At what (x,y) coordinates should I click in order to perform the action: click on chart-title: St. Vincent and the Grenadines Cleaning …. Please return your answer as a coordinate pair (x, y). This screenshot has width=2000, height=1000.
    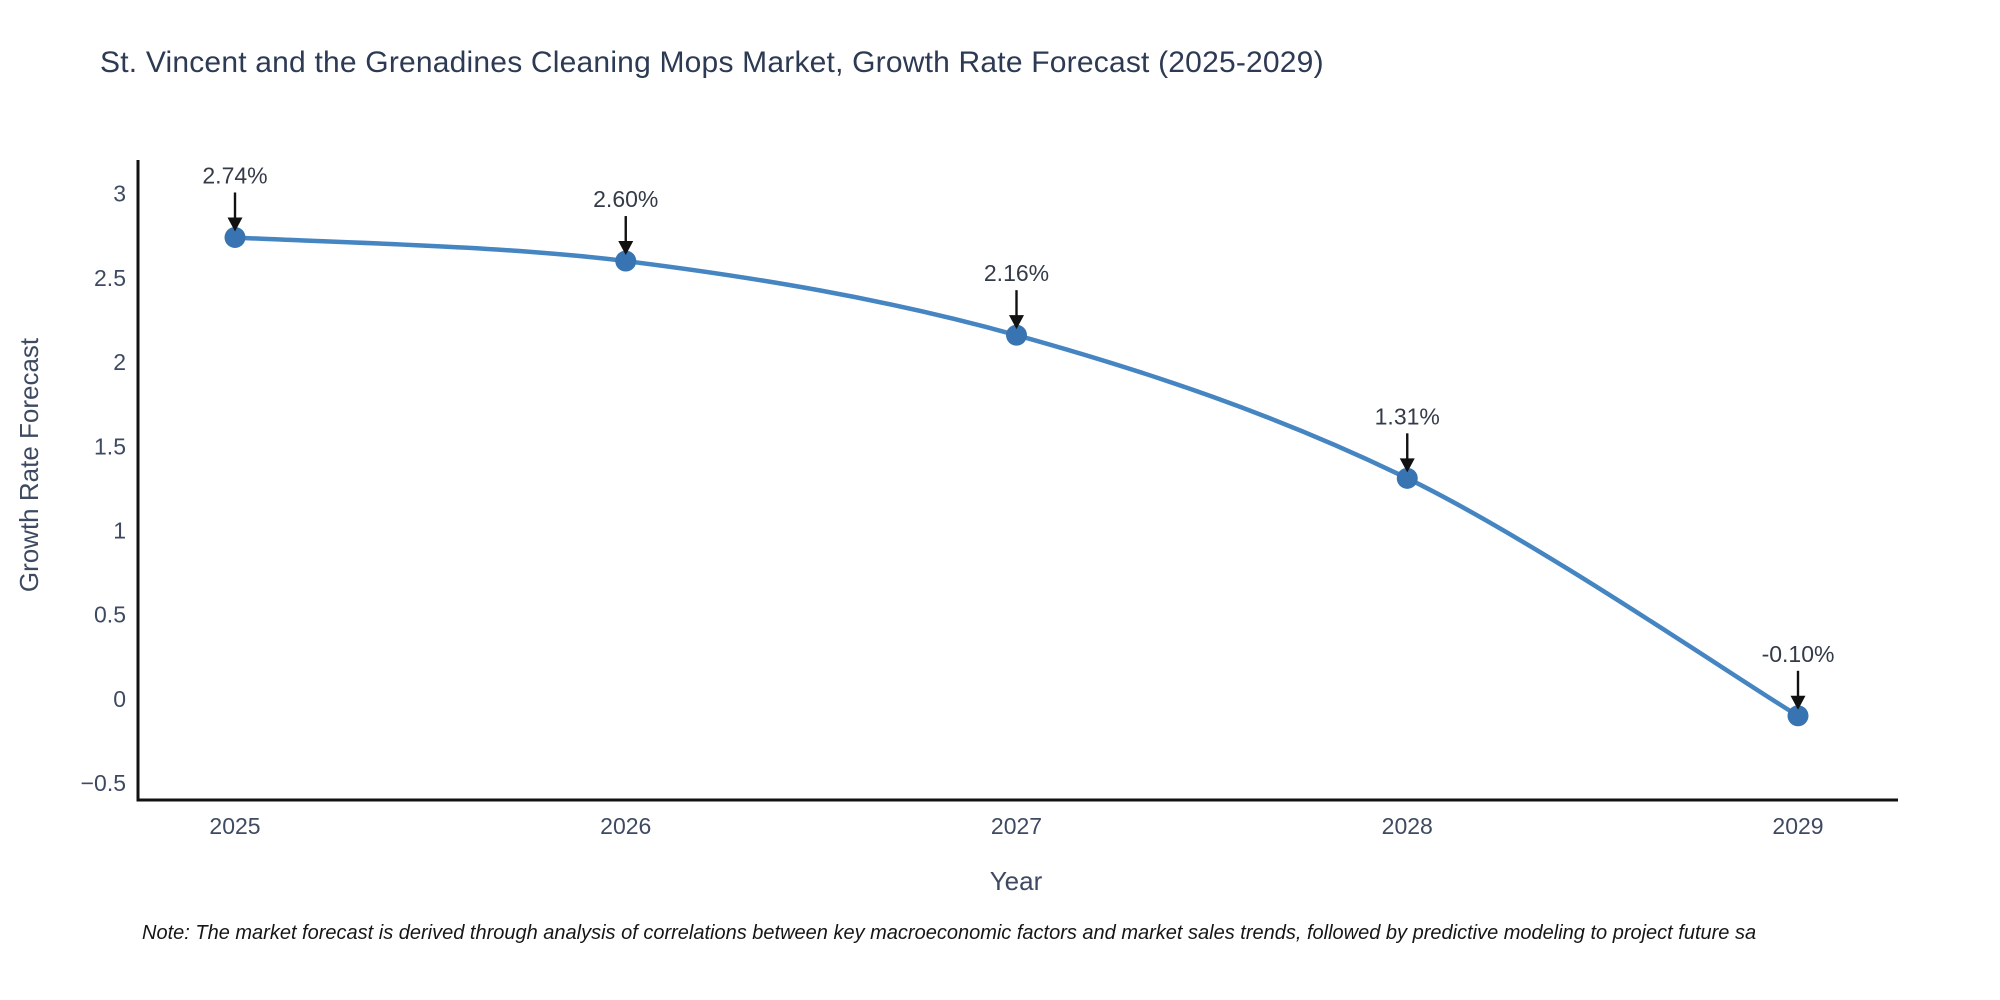
    Looking at the image, I should click on (712, 62).